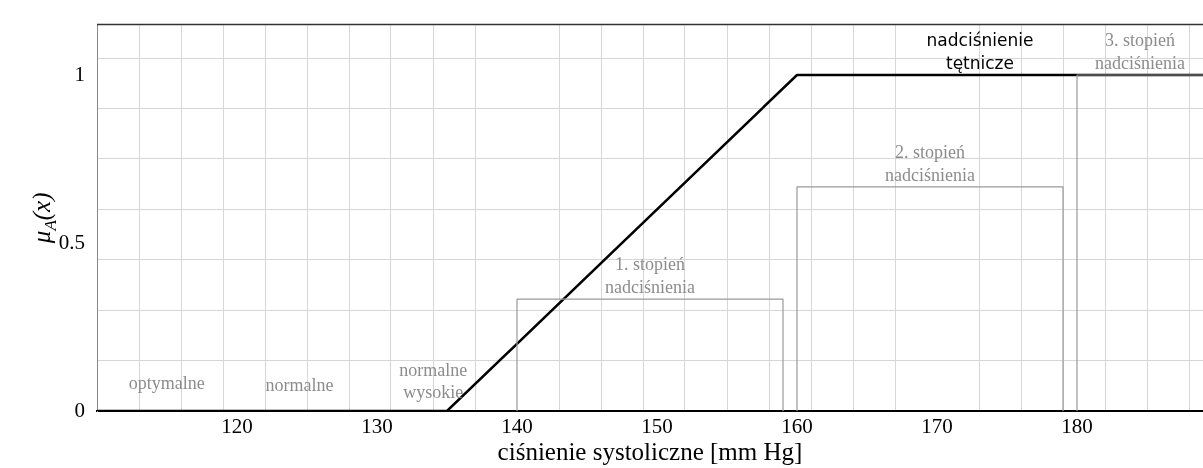 Image resolution: width=1203 pixels, height=468 pixels. Describe the element at coordinates (433, 380) in the screenshot. I see `annotation: normalne wysokie` at that location.